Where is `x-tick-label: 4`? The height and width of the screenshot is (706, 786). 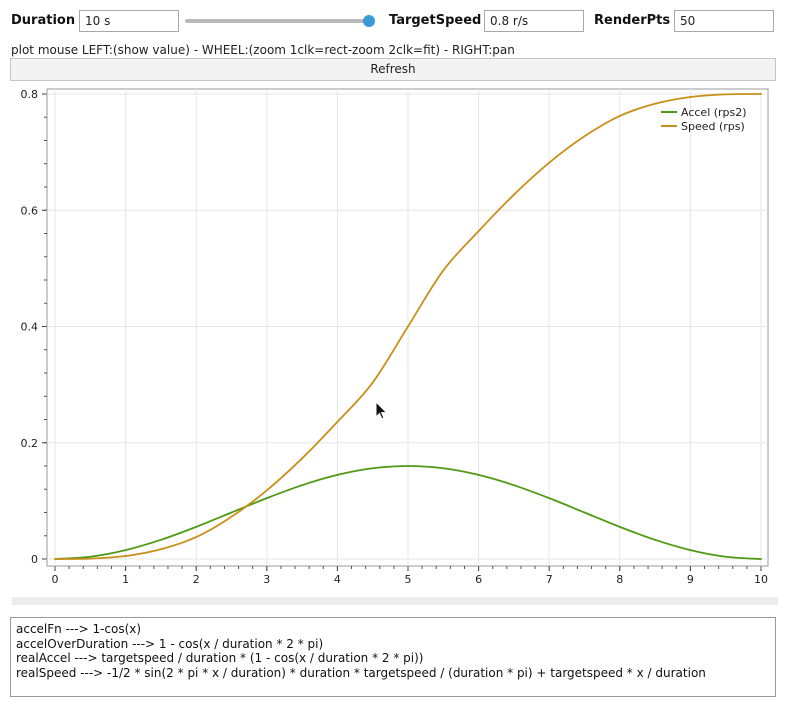 x-tick-label: 4 is located at coordinates (337, 579).